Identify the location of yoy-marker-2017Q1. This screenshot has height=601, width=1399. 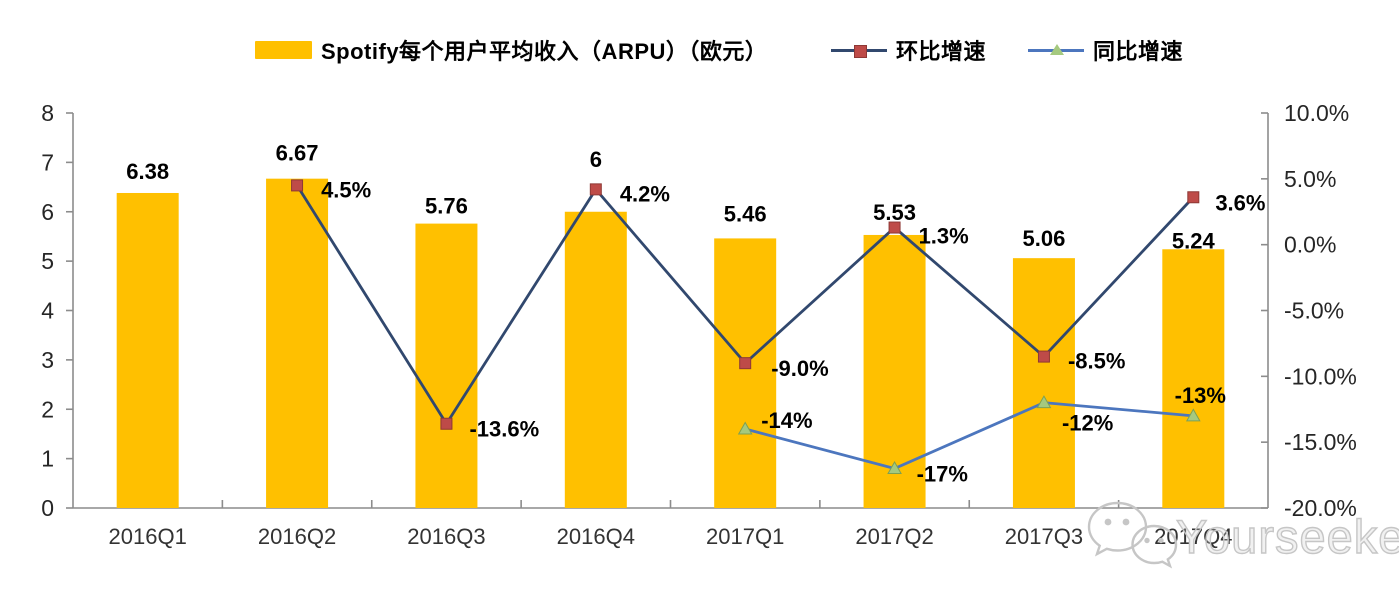
(745, 428).